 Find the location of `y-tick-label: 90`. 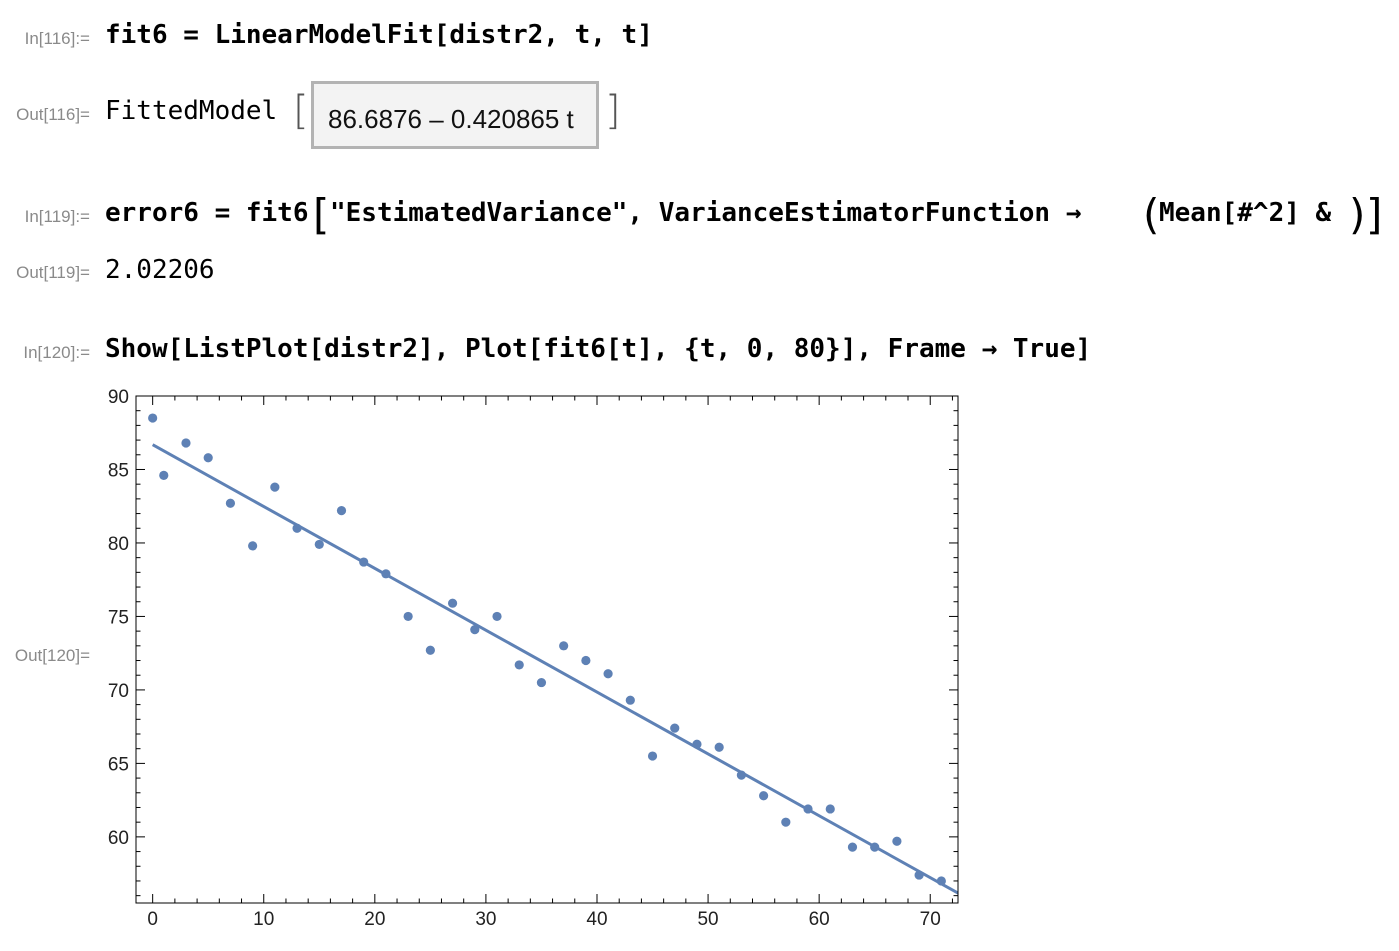

y-tick-label: 90 is located at coordinates (118, 397).